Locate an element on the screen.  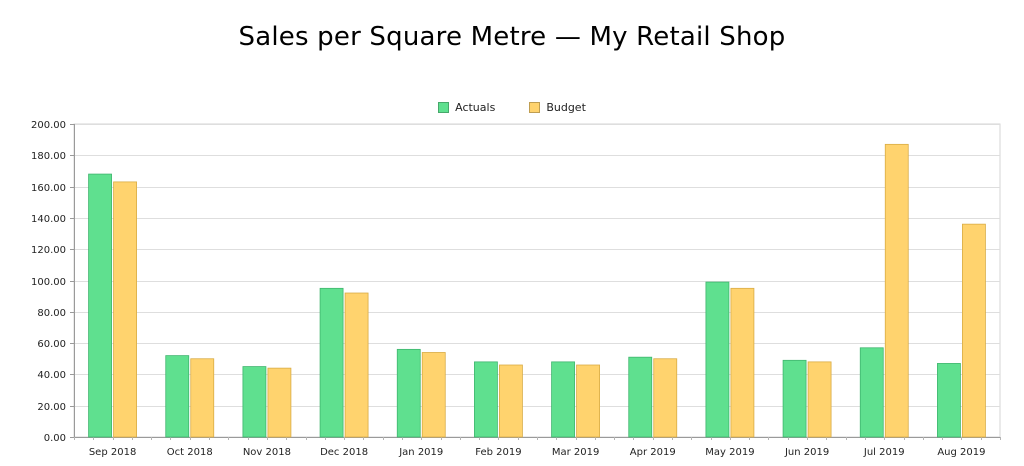
x-tick-label: Oct 2018 is located at coordinates (190, 452).